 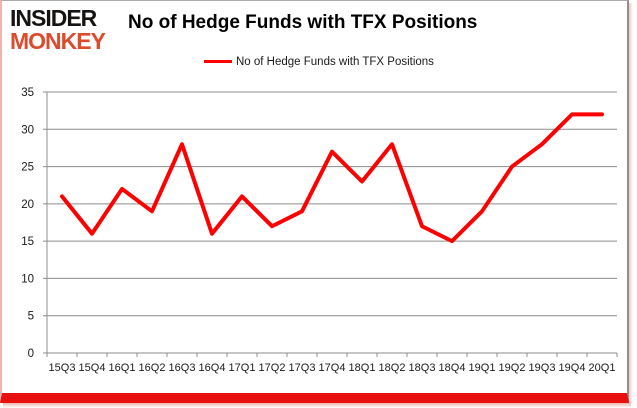 I want to click on logo-monkey-text: MONKEY, so click(x=58, y=41).